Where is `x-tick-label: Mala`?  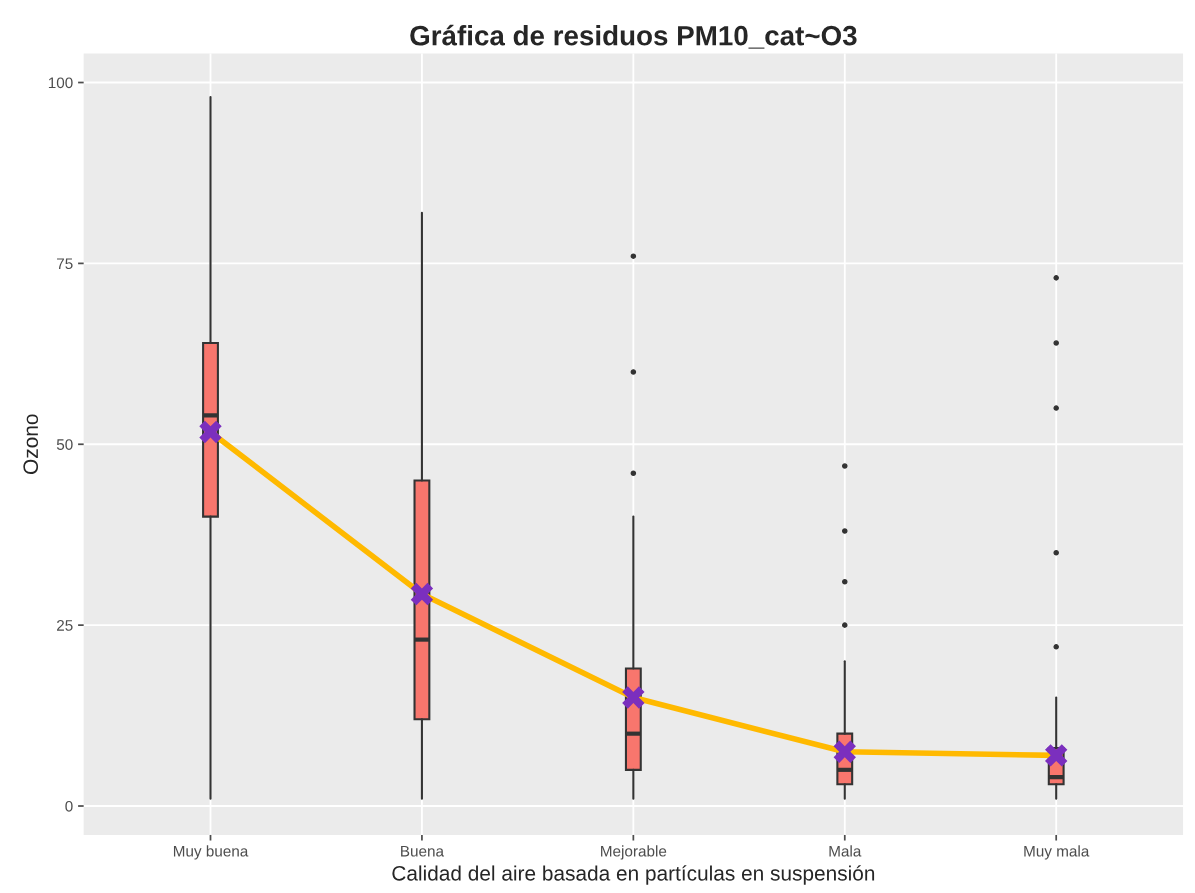 x-tick-label: Mala is located at coordinates (845, 851).